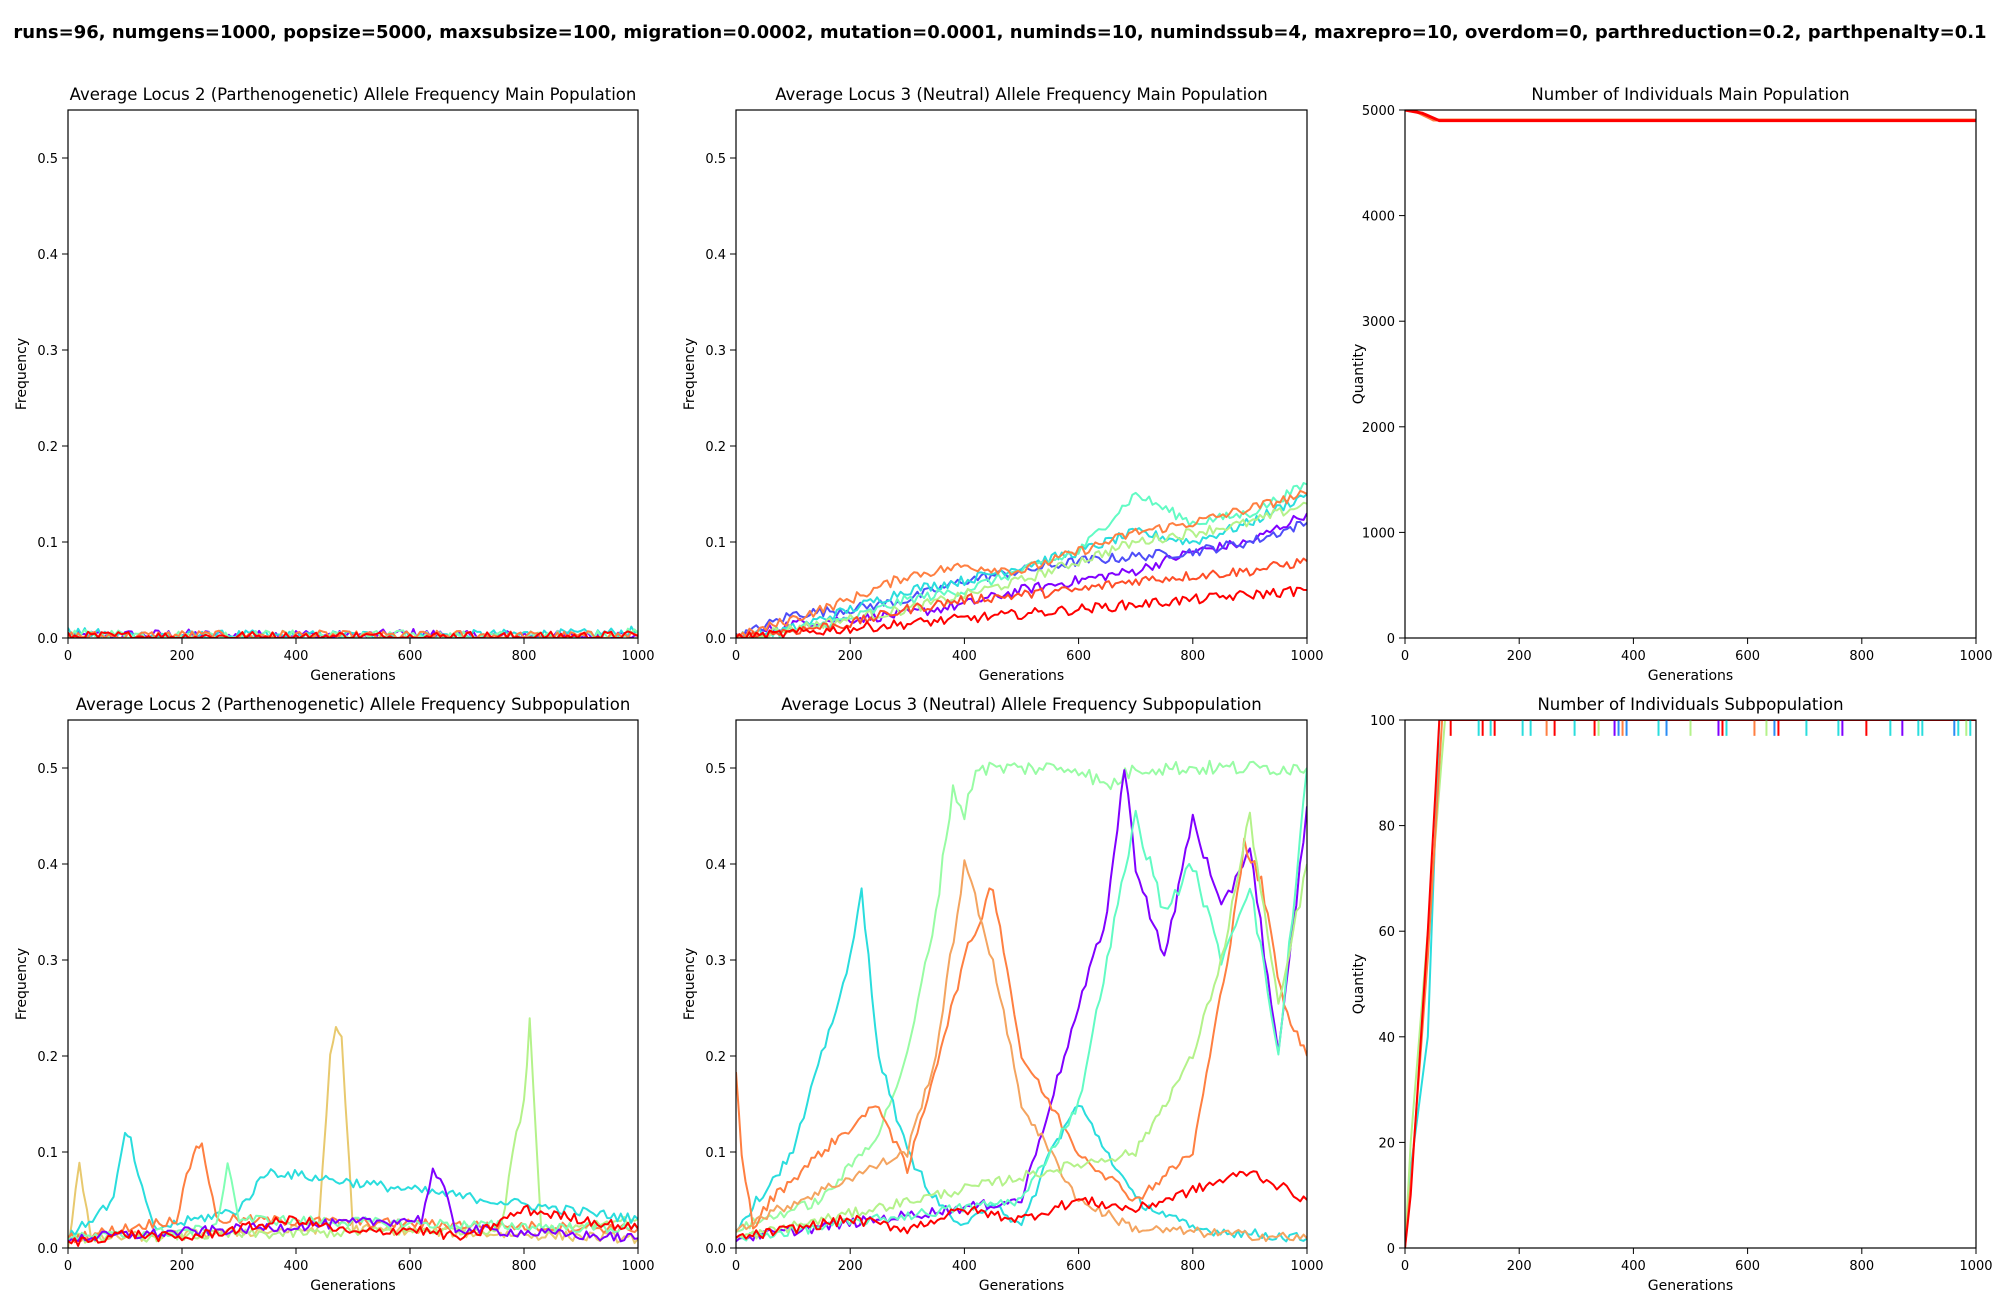 This screenshot has width=2000, height=1300. Describe the element at coordinates (1378, 111) in the screenshot. I see `y-tick-label: 5000` at that location.